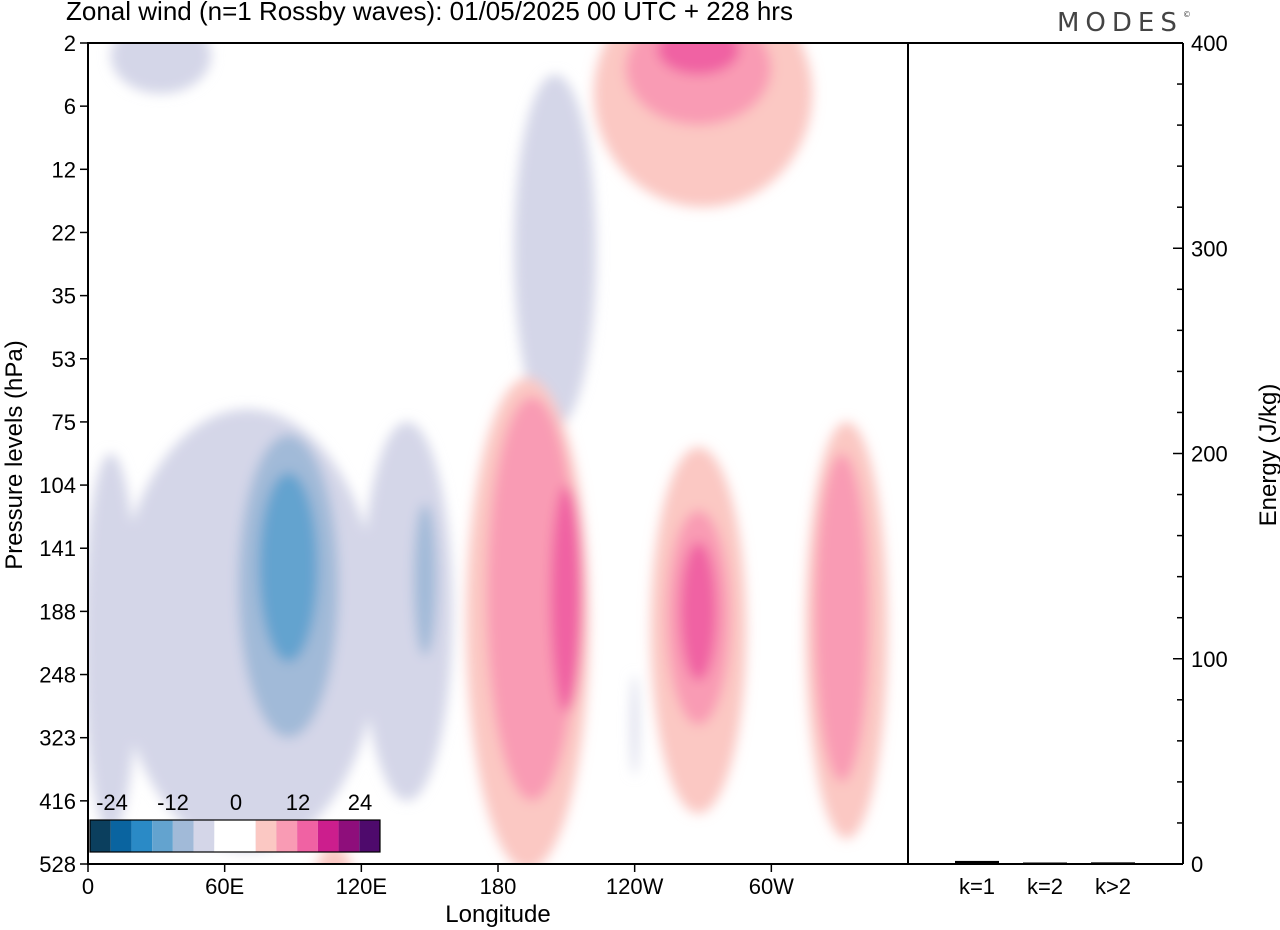 The height and width of the screenshot is (930, 1280). Describe the element at coordinates (14, 454) in the screenshot. I see `y-axis-title: Pressure levels (hPa)` at that location.